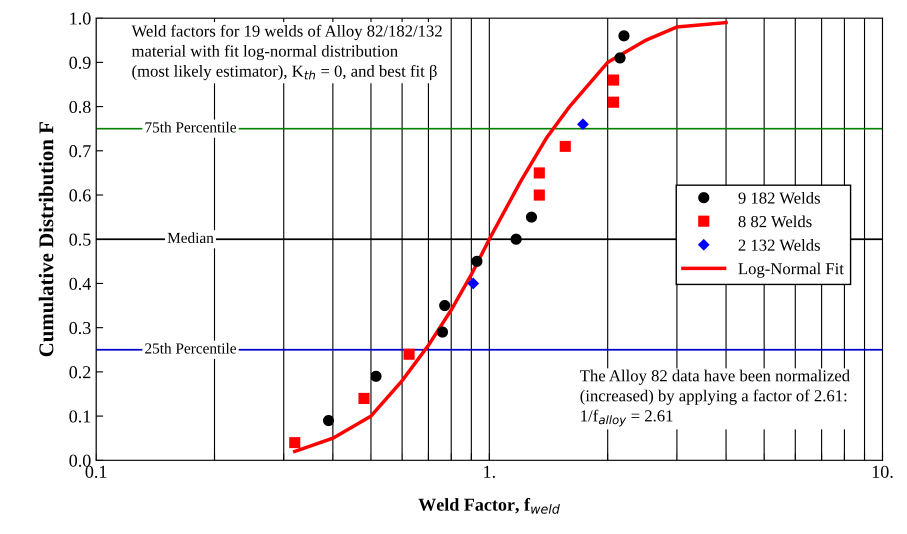 This screenshot has width=907, height=534. I want to click on ref-line-label: Median, so click(191, 238).